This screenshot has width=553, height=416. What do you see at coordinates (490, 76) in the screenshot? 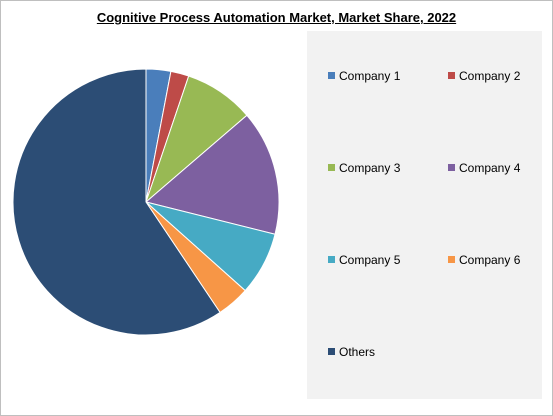
I see `legend-label: Company 2` at bounding box center [490, 76].